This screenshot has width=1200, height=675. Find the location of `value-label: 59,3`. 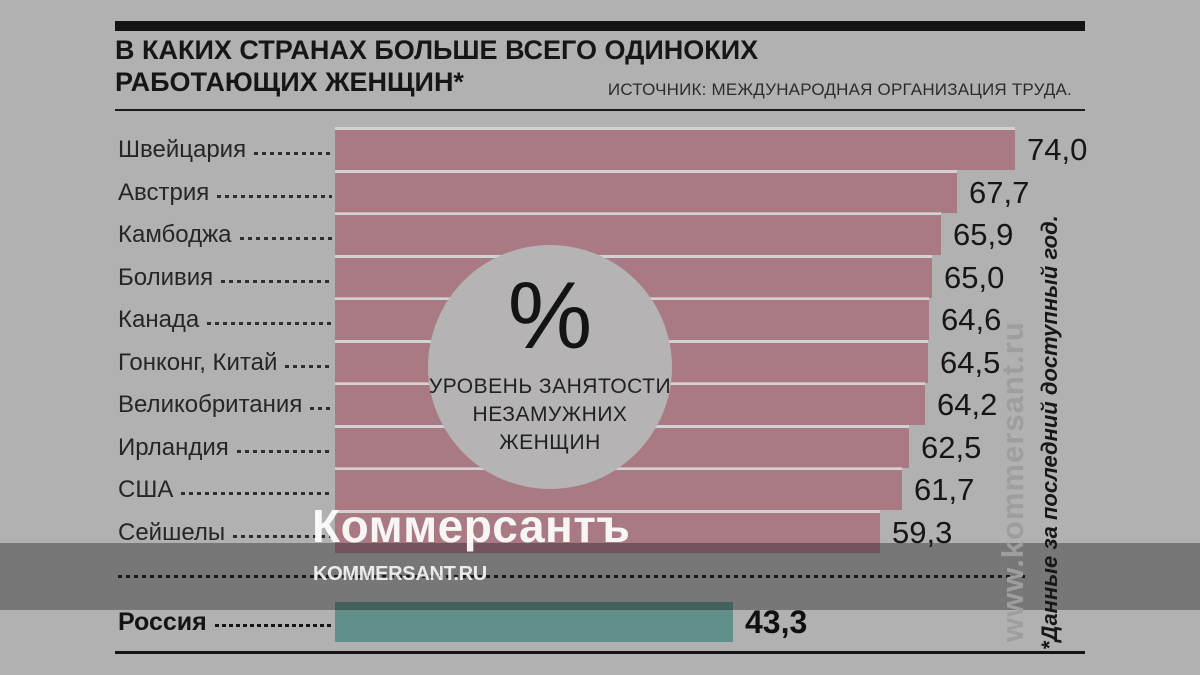

value-label: 59,3 is located at coordinates (922, 532).